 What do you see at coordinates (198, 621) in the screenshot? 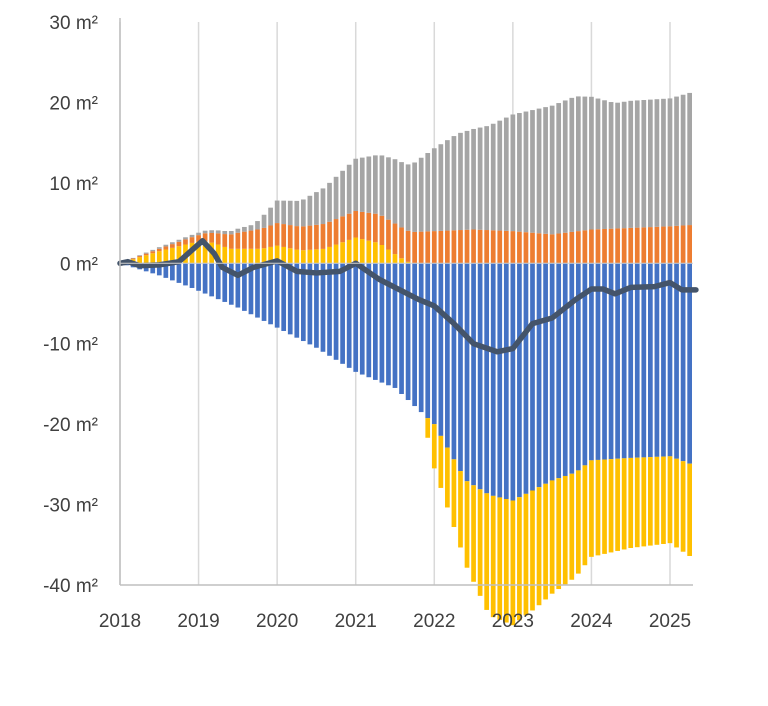
I see `x-tick-label: 2019` at bounding box center [198, 621].